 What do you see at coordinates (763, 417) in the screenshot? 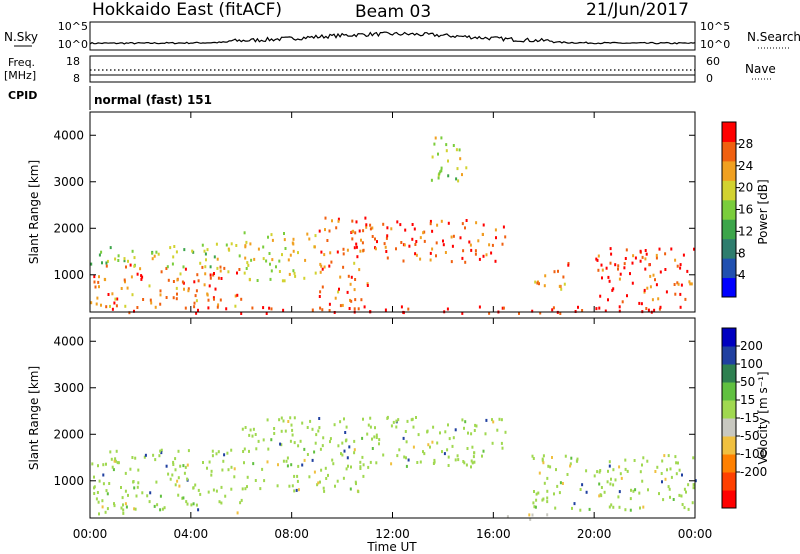
I see `velocity-colorbar-label: Velocity [m s⁻¹]` at bounding box center [763, 417].